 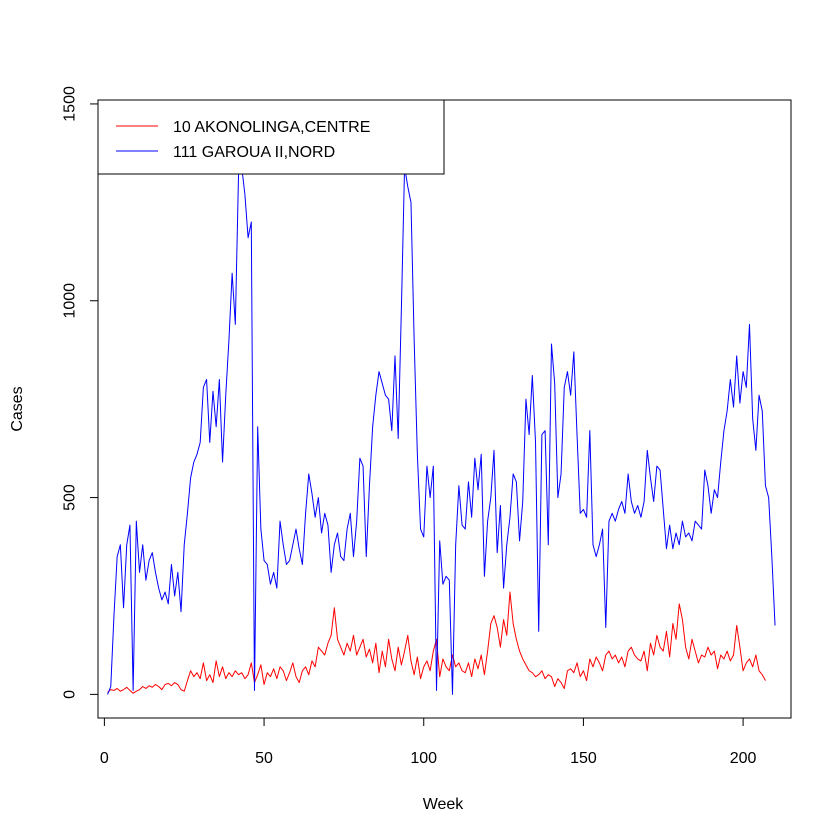 I want to click on legend-label-series-1: 10 AKONOLINGA,CENTRE, so click(x=271, y=127).